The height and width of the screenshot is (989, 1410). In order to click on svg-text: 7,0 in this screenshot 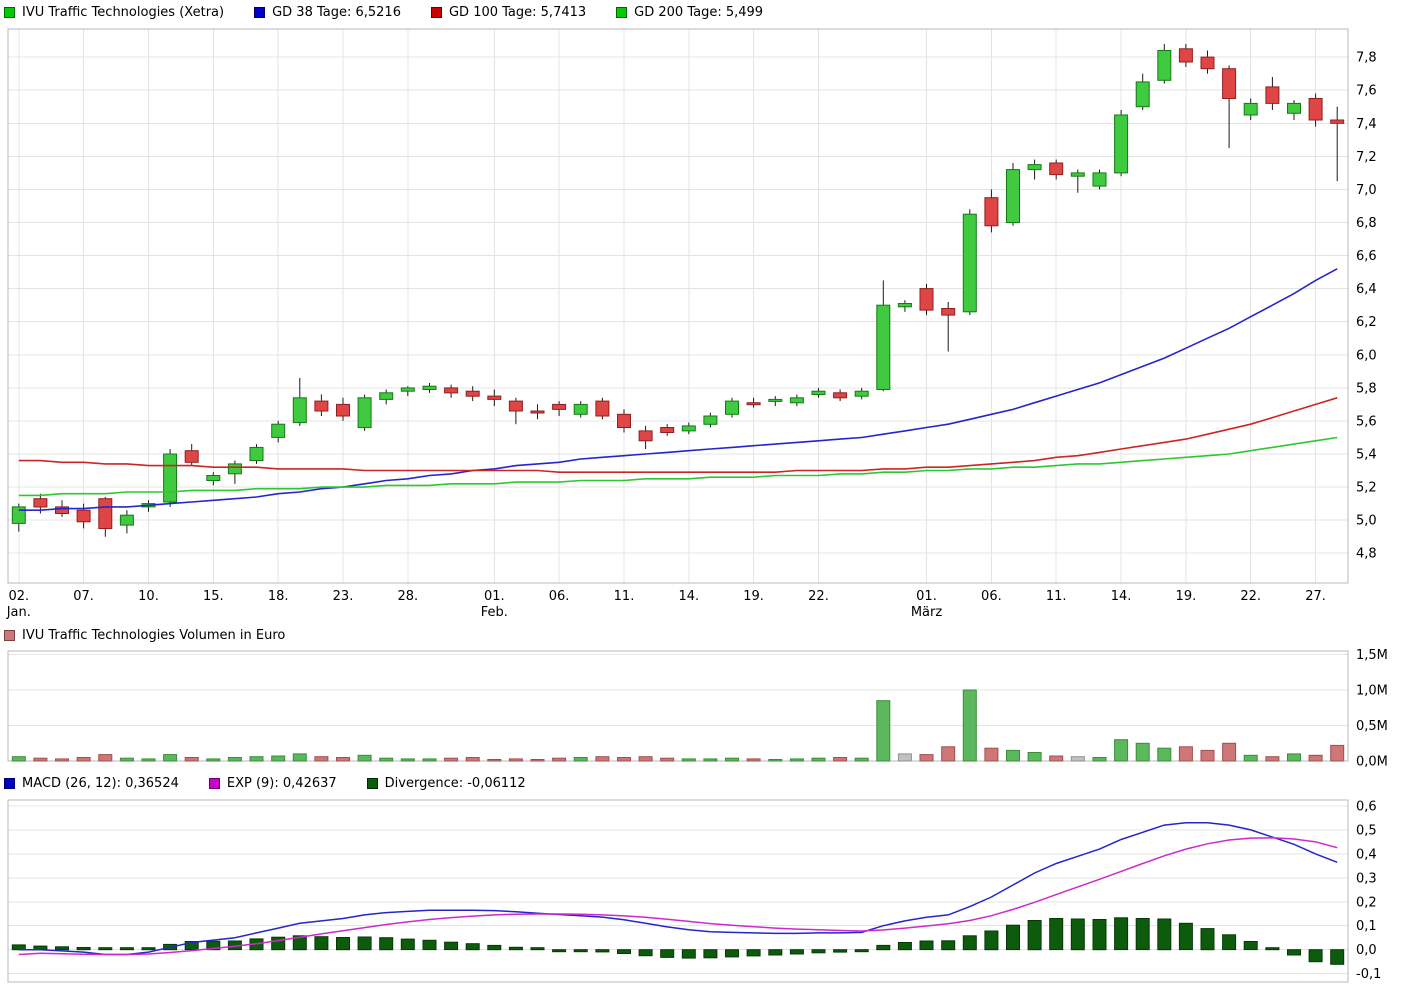, I will do `click(1366, 190)`.